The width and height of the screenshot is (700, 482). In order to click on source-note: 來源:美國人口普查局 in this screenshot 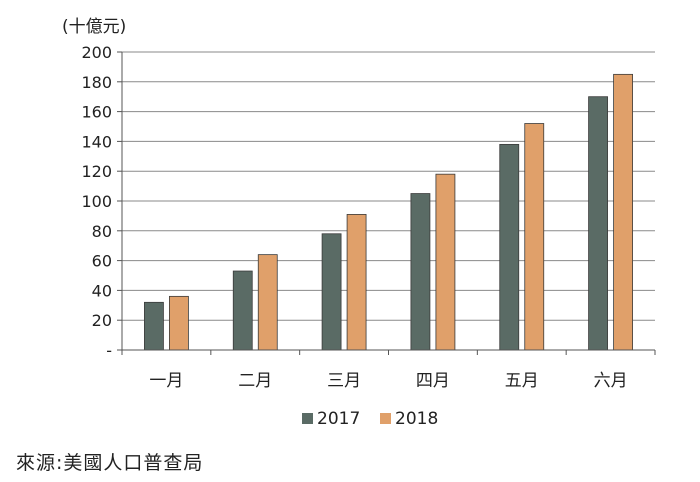, I will do `click(110, 463)`.